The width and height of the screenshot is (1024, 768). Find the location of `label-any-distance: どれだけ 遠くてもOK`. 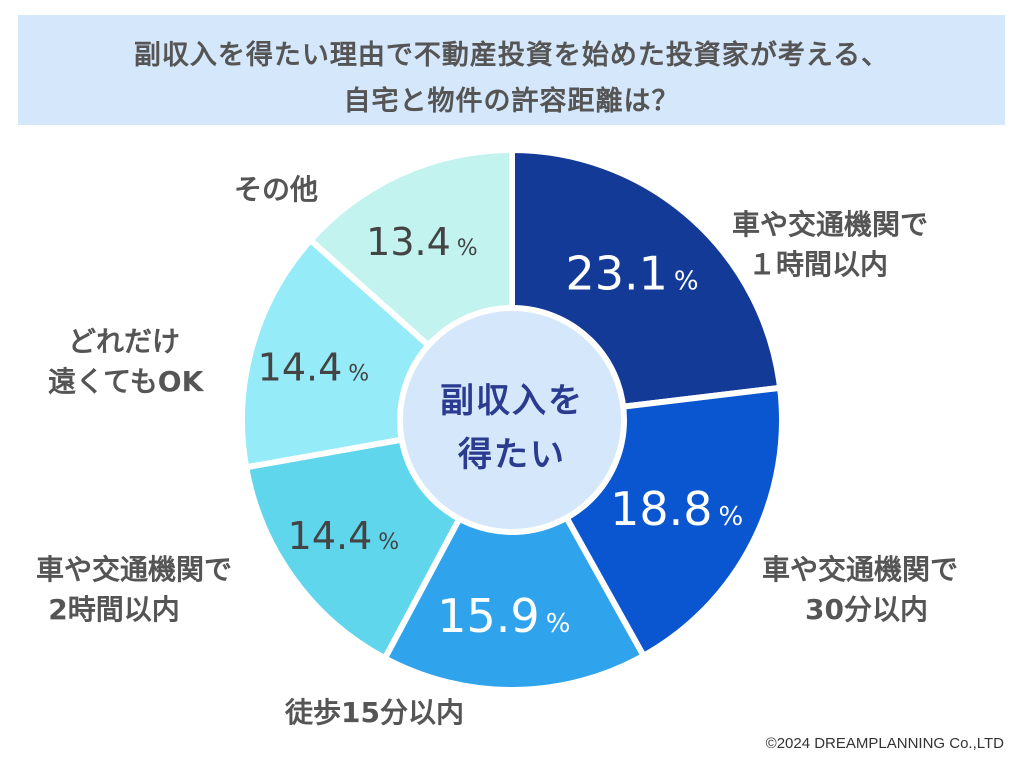

label-any-distance: どれだけ 遠くてもOK is located at coordinates (126, 361).